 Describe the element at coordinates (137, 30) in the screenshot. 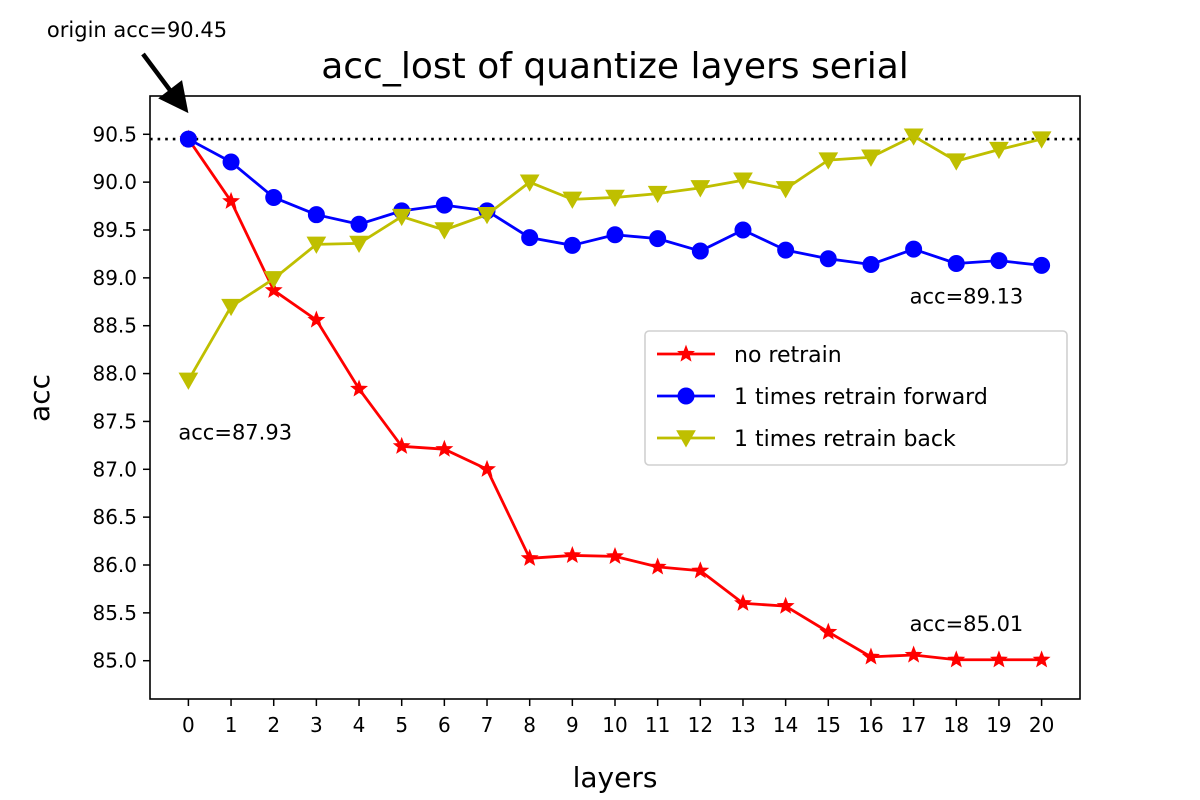

I see `annotation-origin: origin acc=90.45` at that location.